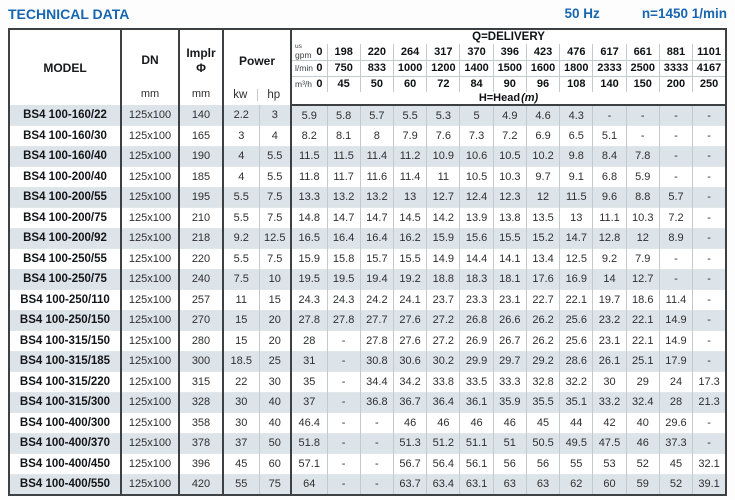 The height and width of the screenshot is (500, 735). I want to click on power-kw-cell: 3, so click(241, 135).